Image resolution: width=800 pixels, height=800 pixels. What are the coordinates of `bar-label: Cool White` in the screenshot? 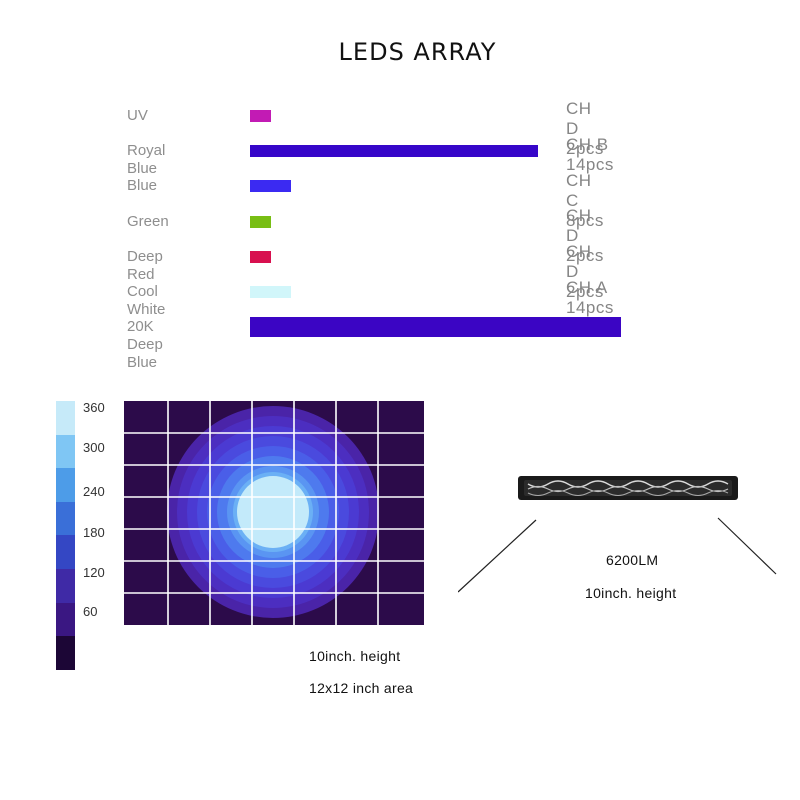 It's located at (146, 300).